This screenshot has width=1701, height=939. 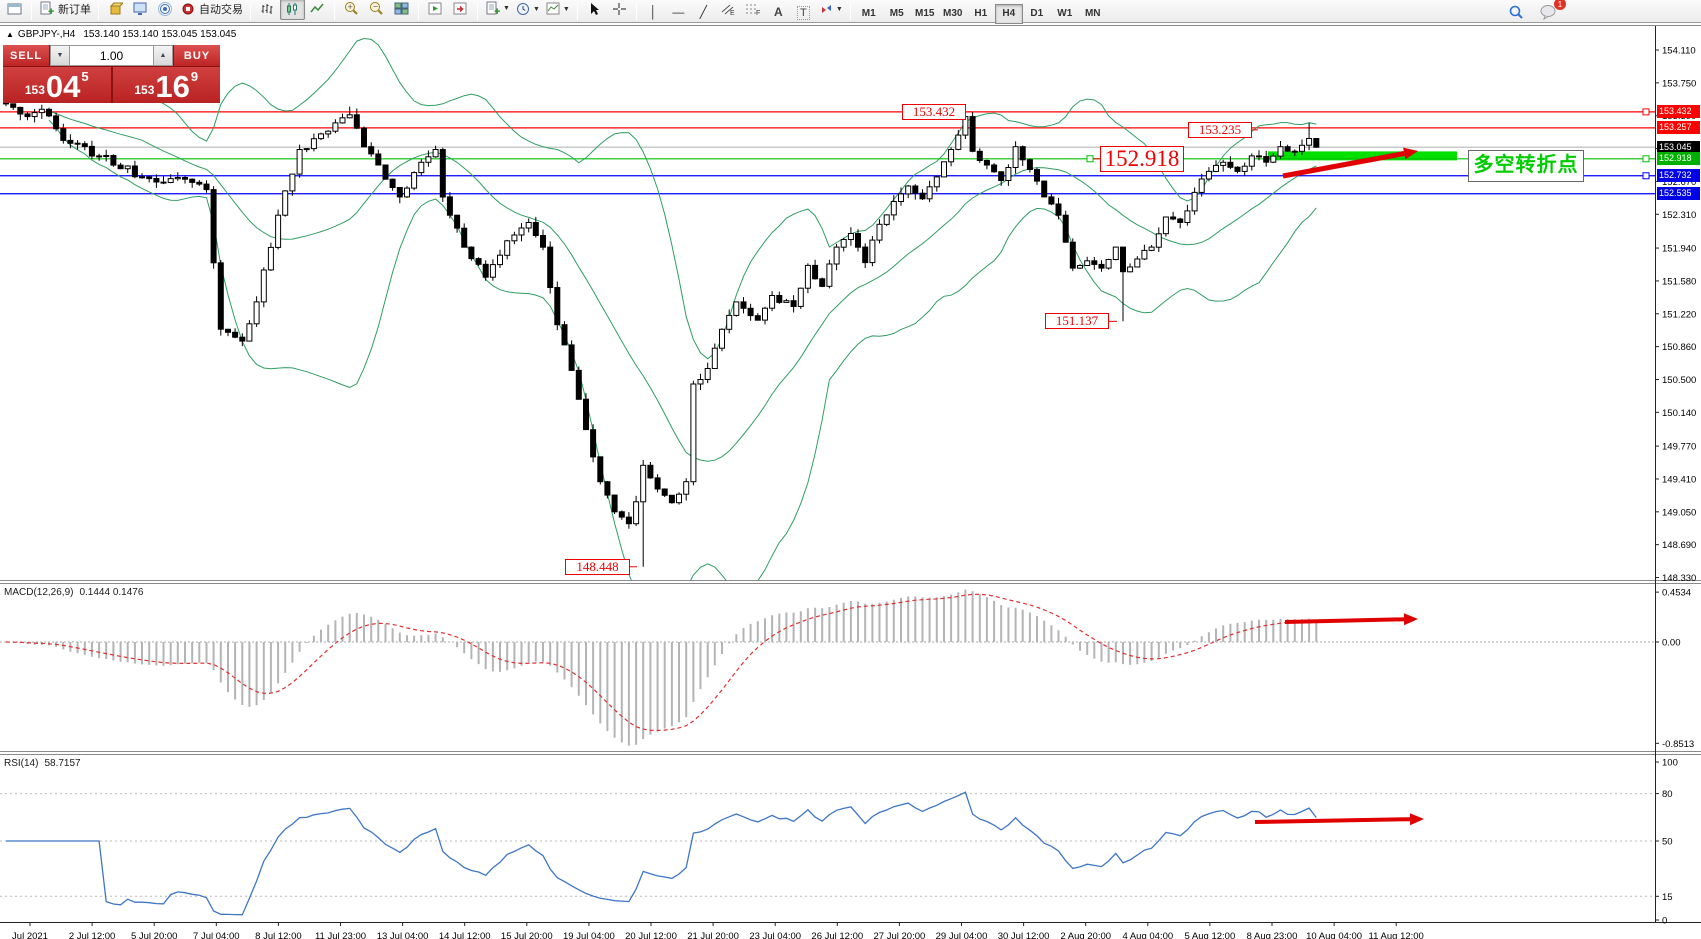 I want to click on highlight-bar, so click(x=1362, y=156).